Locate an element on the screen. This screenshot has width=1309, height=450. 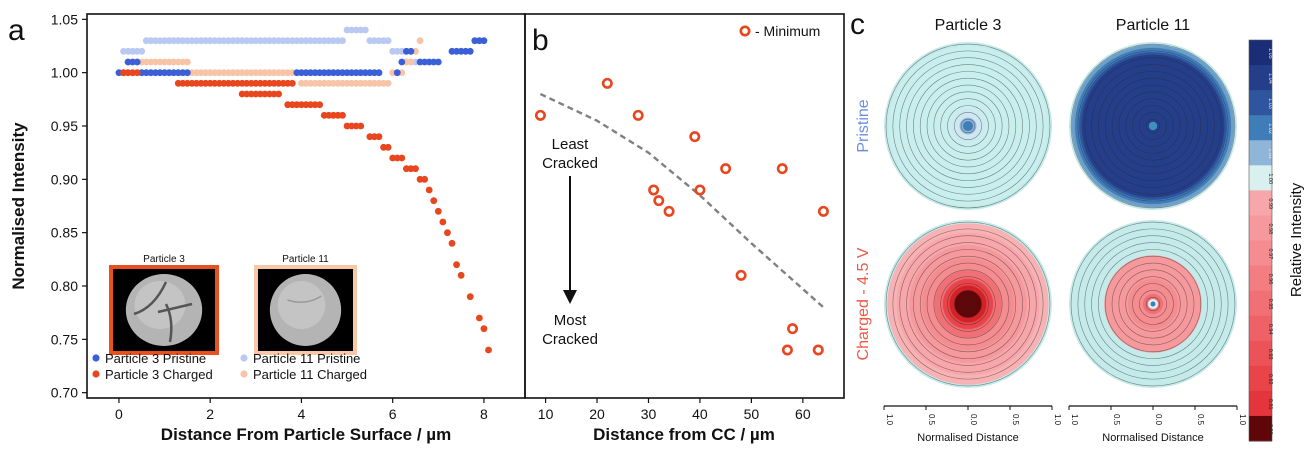
colorbar-tick-label: 0.91 is located at coordinates (1270, 404).